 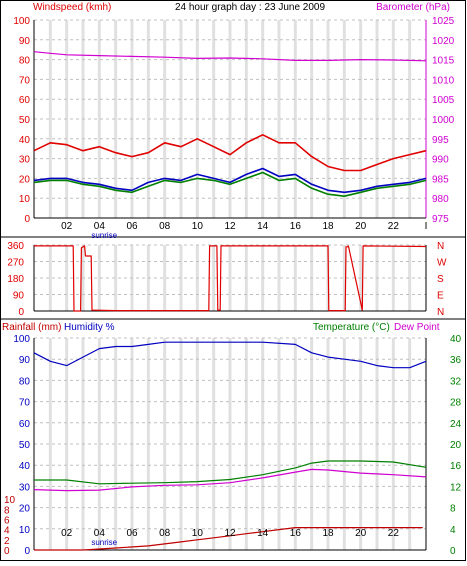 What do you see at coordinates (72, 7) in the screenshot?
I see `windspeed-axis-label: Windspeed (kmh)` at bounding box center [72, 7].